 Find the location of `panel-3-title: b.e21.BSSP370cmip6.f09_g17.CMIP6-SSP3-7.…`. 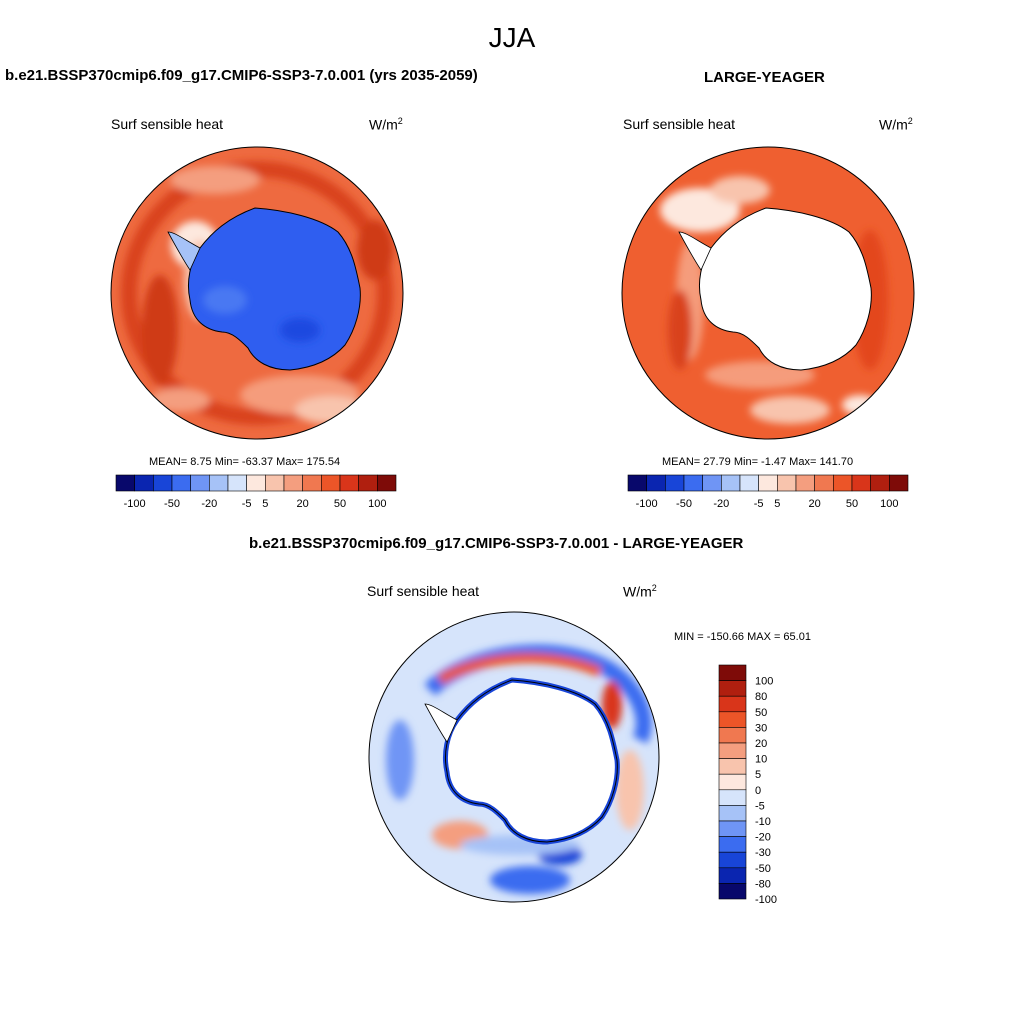

panel-3-title: b.e21.BSSP370cmip6.f09_g17.CMIP6-SSP3-7.… is located at coordinates (496, 543).